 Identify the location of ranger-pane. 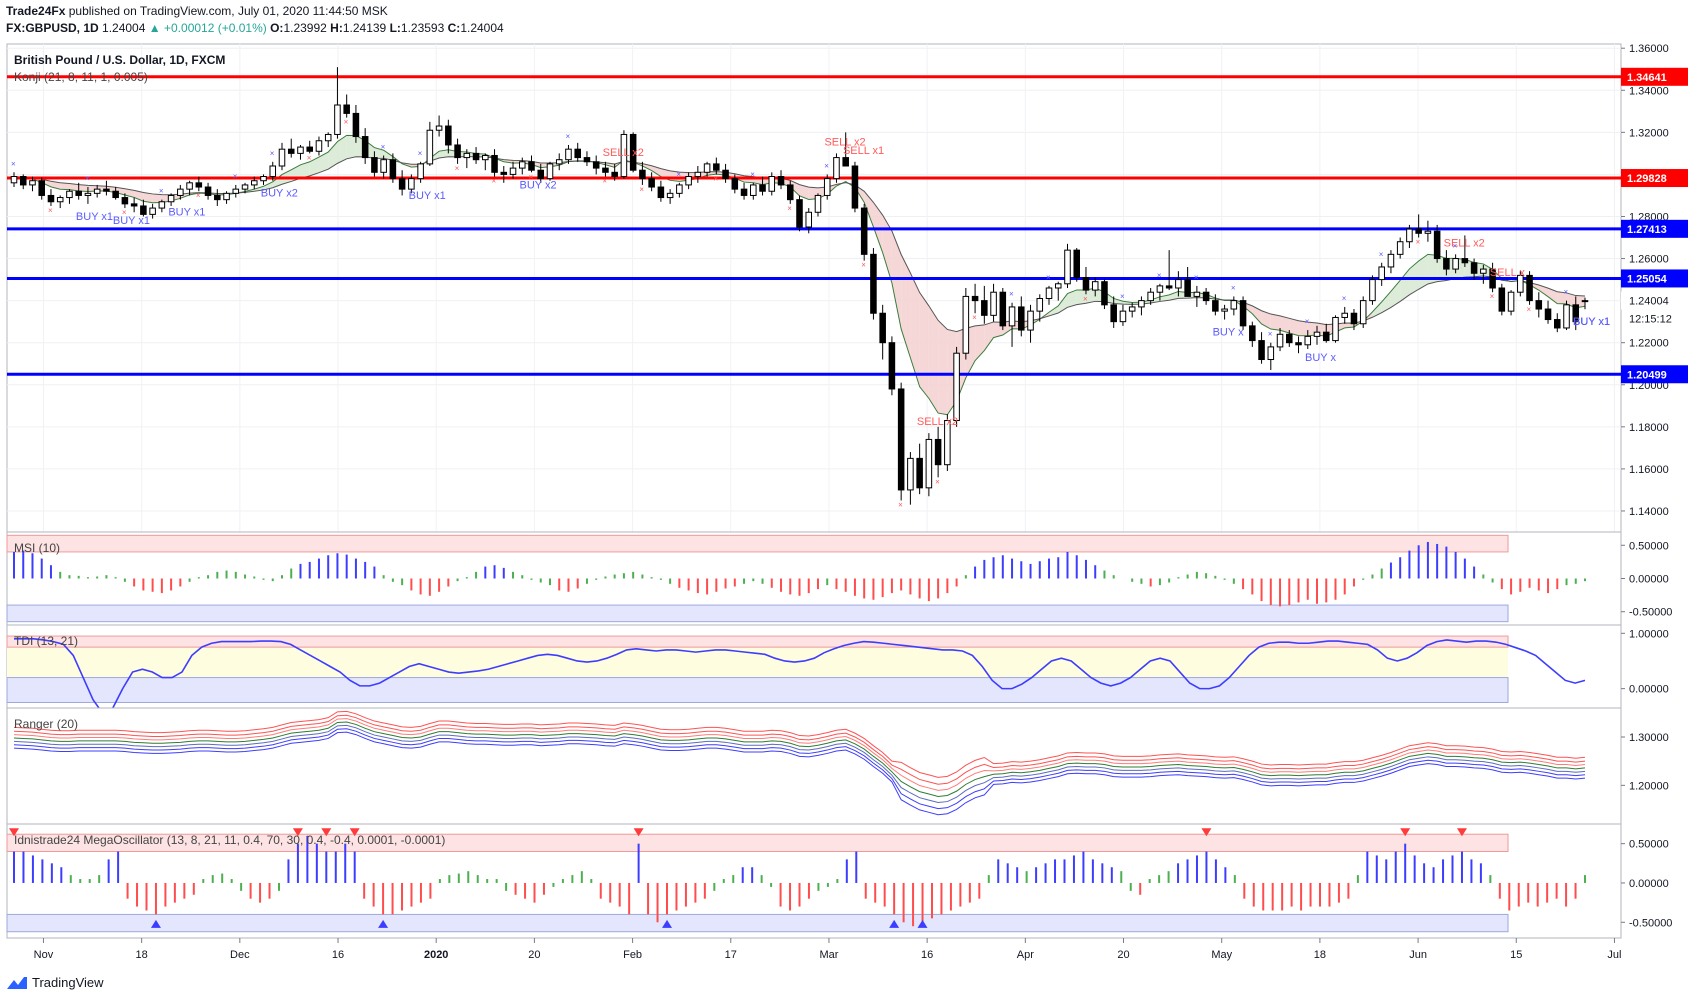
(814, 766).